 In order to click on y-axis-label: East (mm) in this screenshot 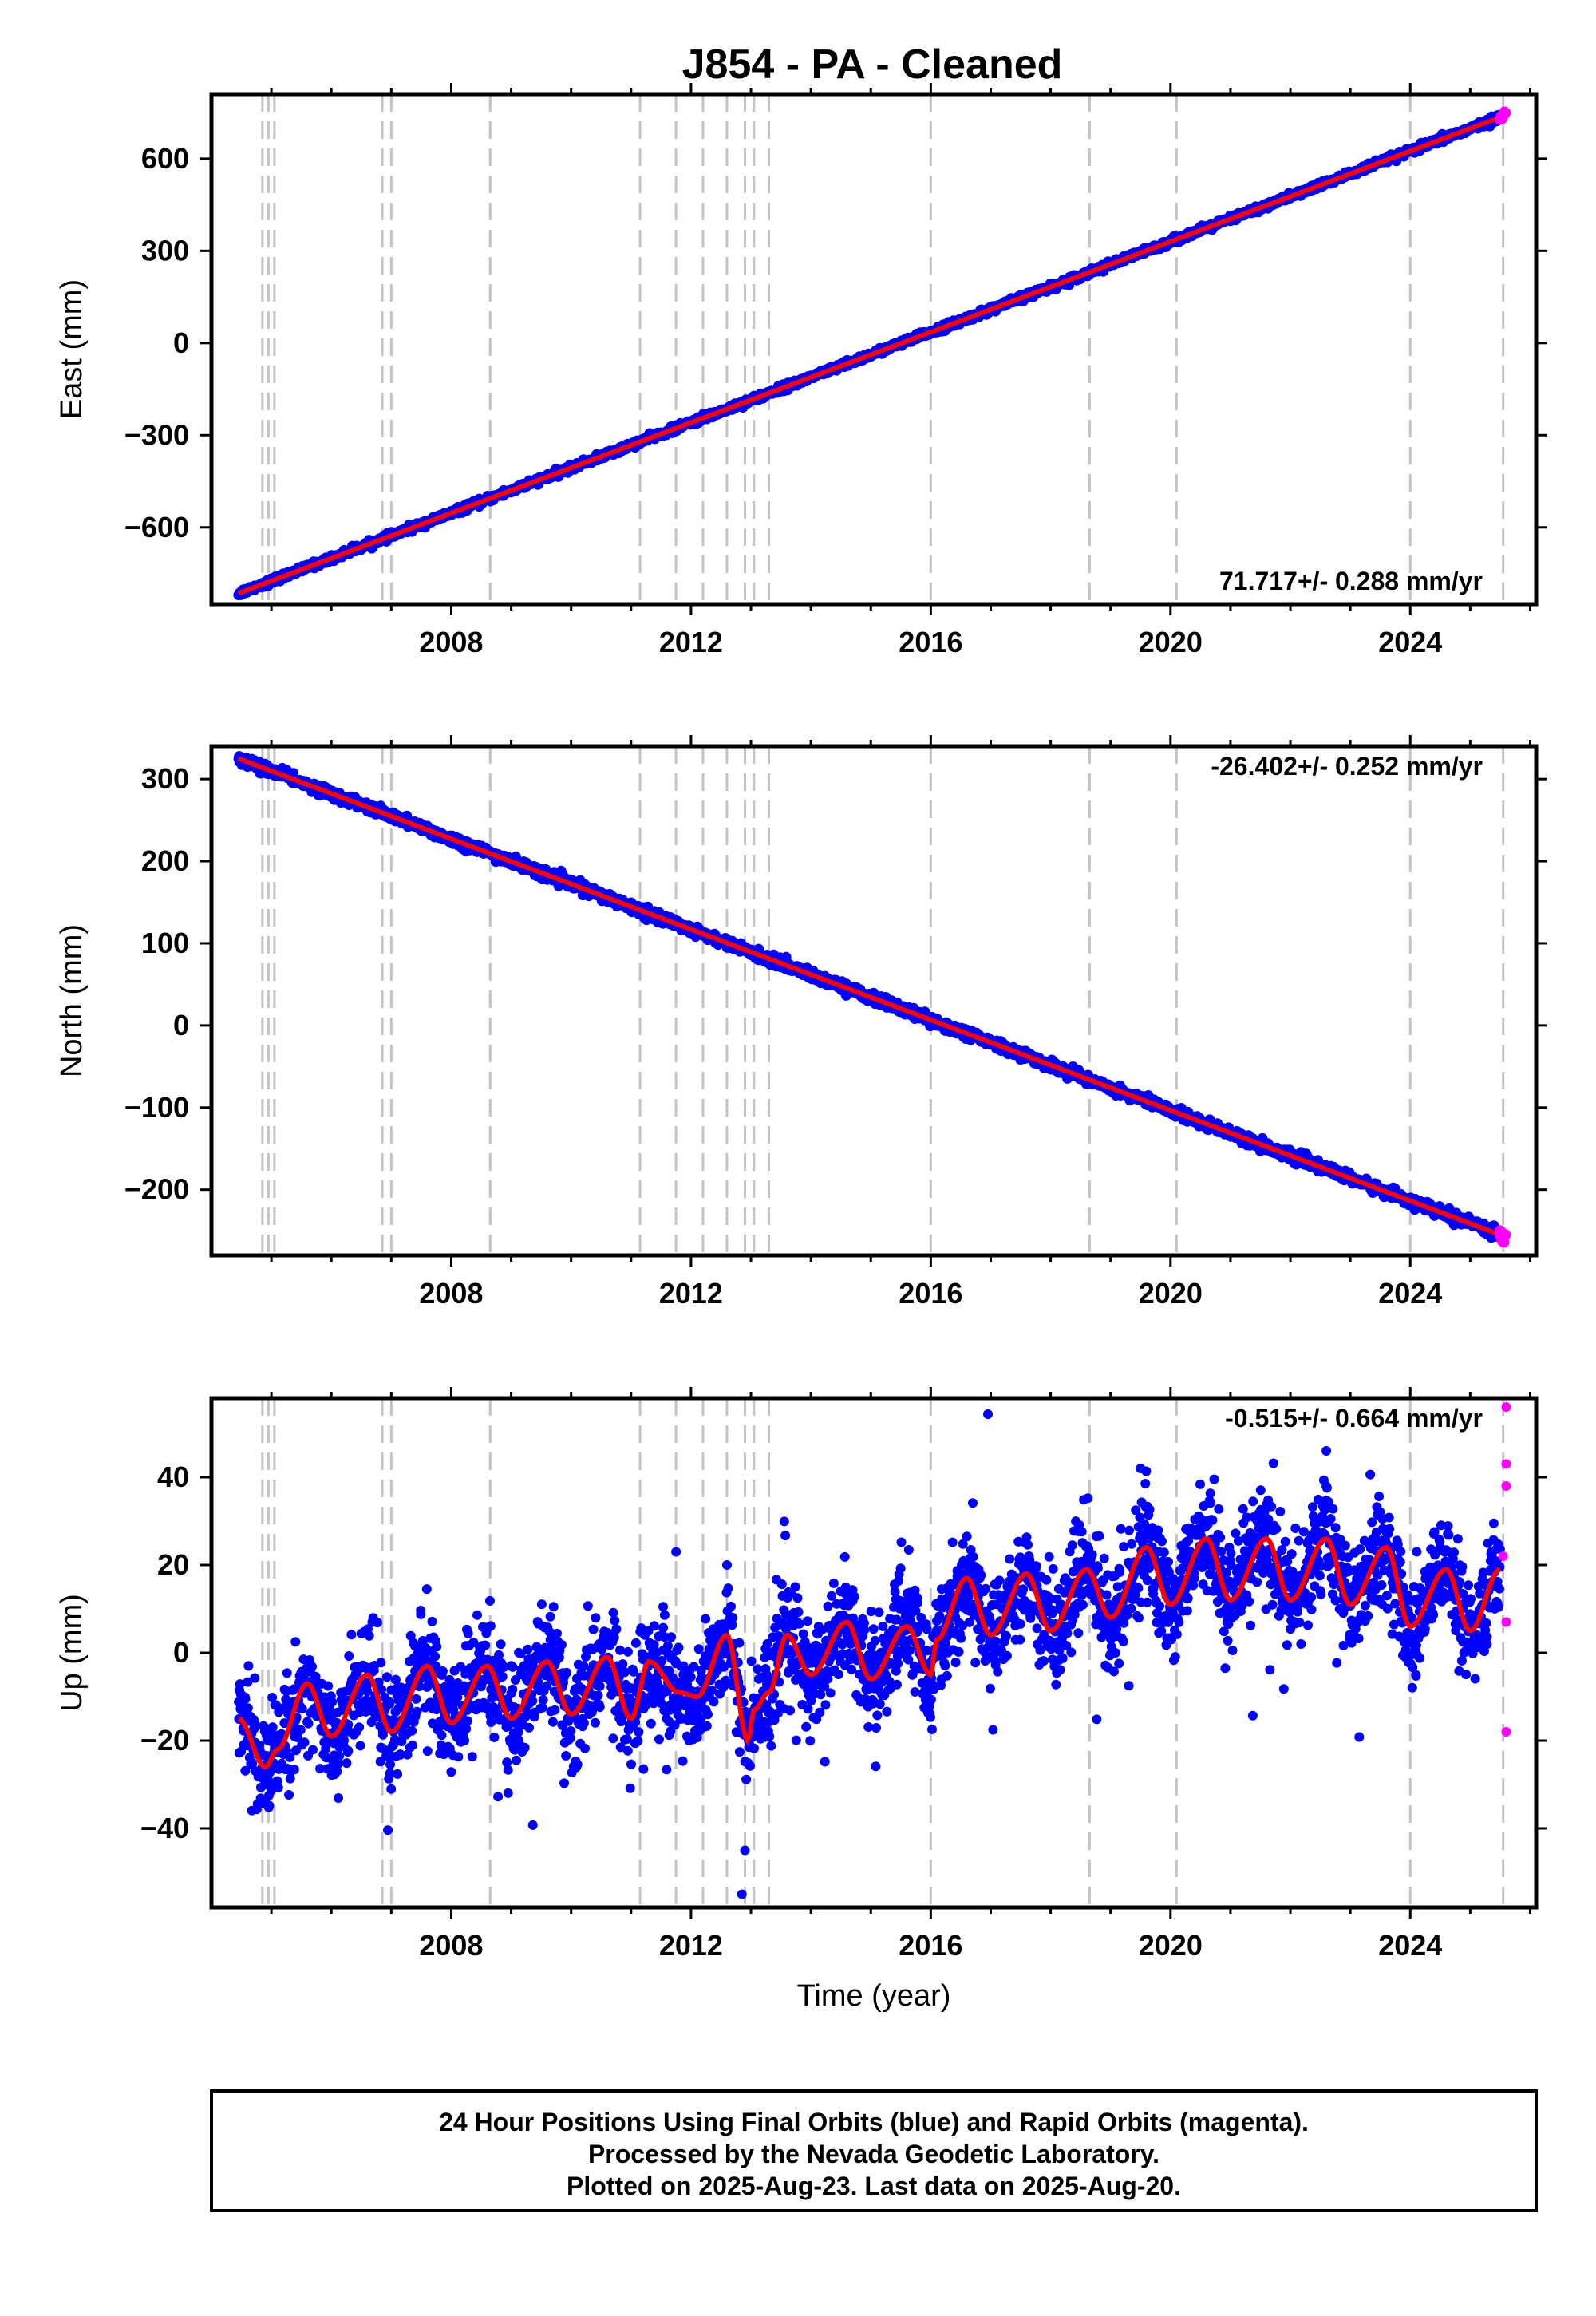, I will do `click(72, 349)`.